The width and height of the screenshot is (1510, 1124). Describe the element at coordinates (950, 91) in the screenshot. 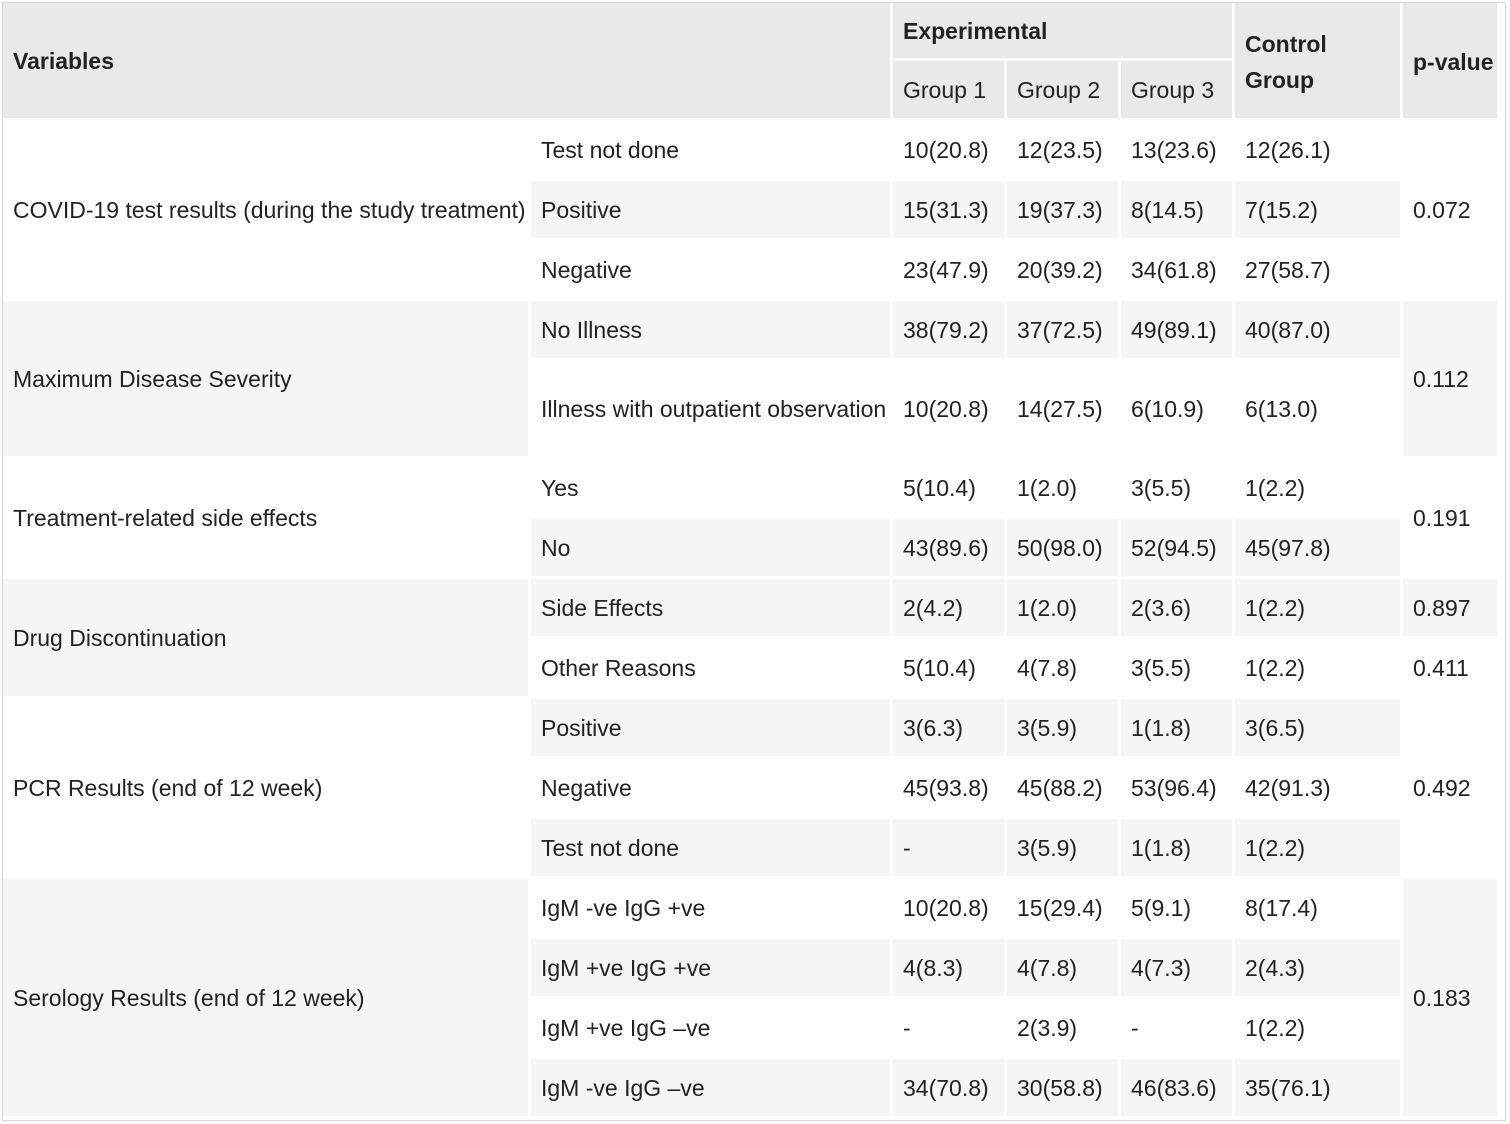

I see `header-group-1: Group 1` at that location.